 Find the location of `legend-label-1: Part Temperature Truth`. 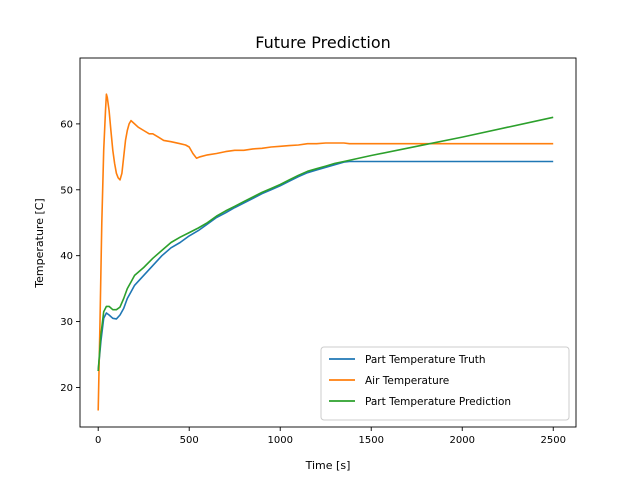

legend-label-1: Part Temperature Truth is located at coordinates (425, 360).